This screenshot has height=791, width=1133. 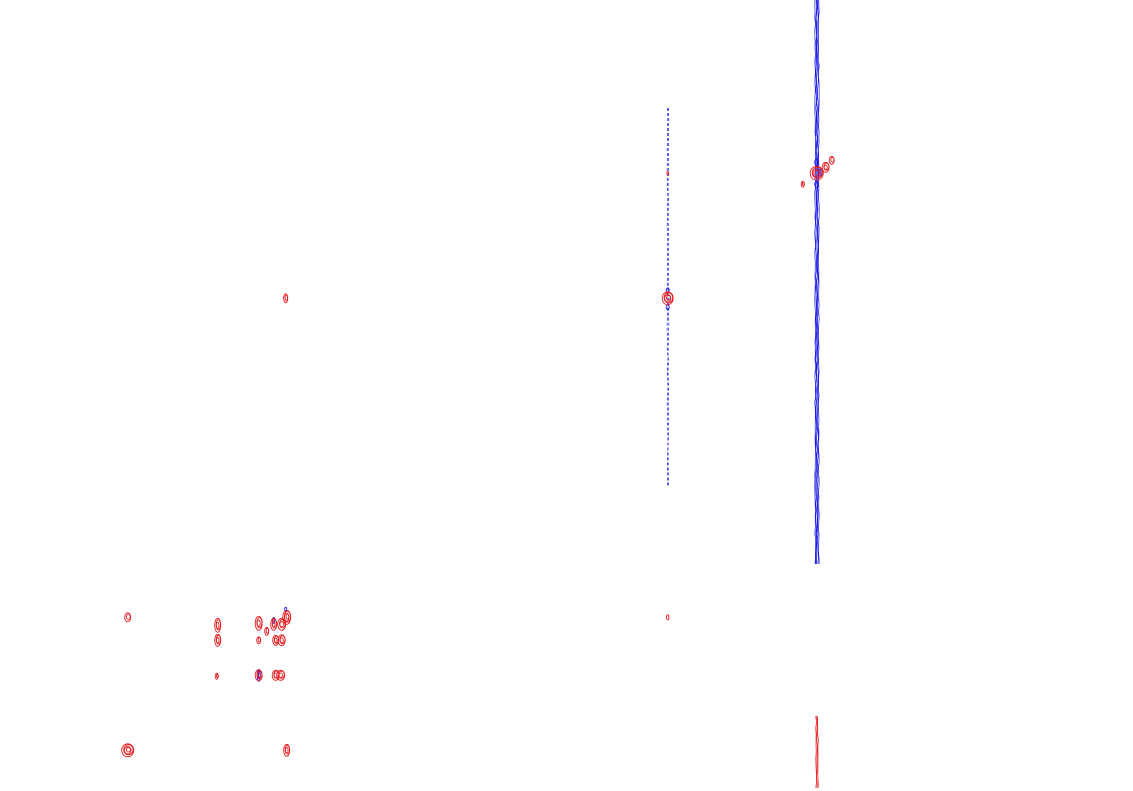 I want to click on positive-peak-p16, so click(x=286, y=298).